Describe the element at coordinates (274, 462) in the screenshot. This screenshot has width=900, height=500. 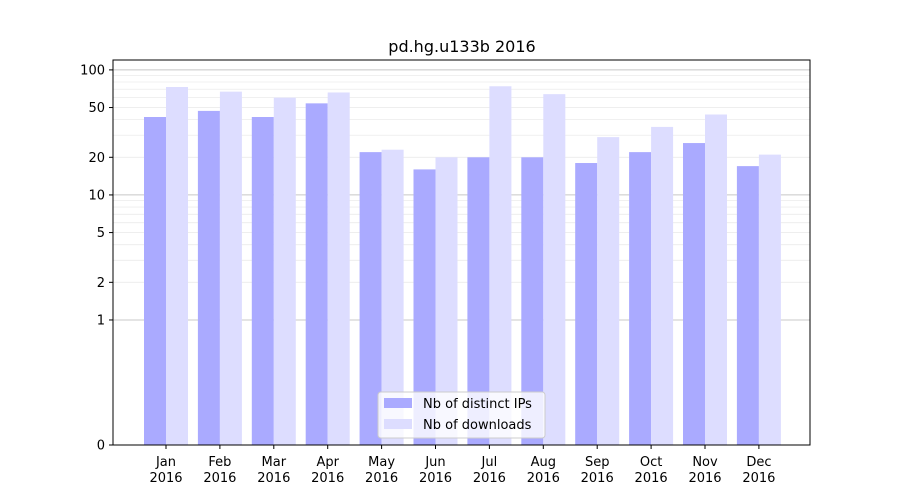
I see `x-tick-label-month: Mar` at that location.